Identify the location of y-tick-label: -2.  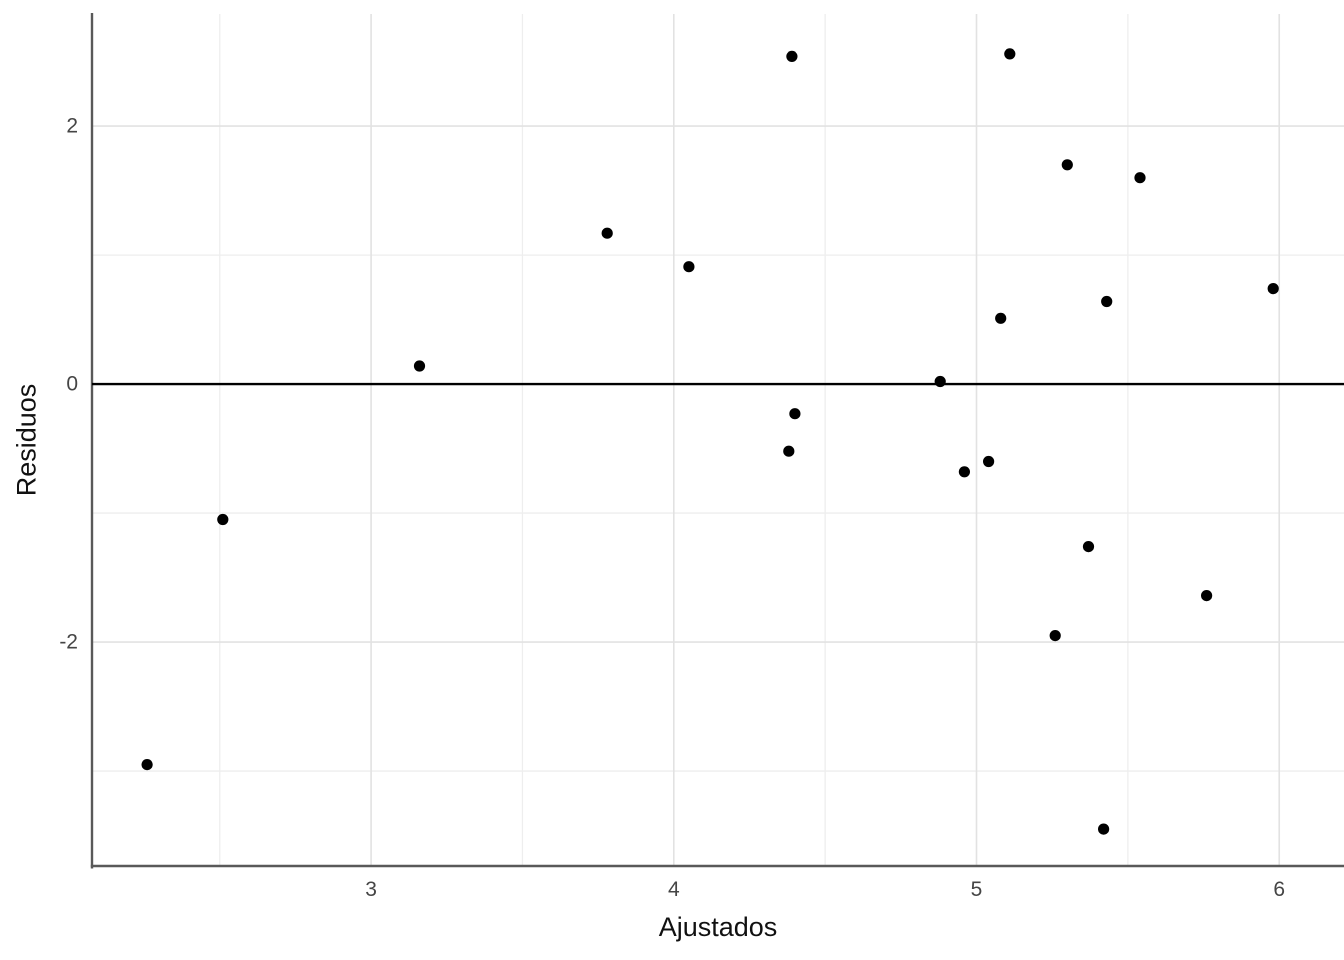
(68, 642).